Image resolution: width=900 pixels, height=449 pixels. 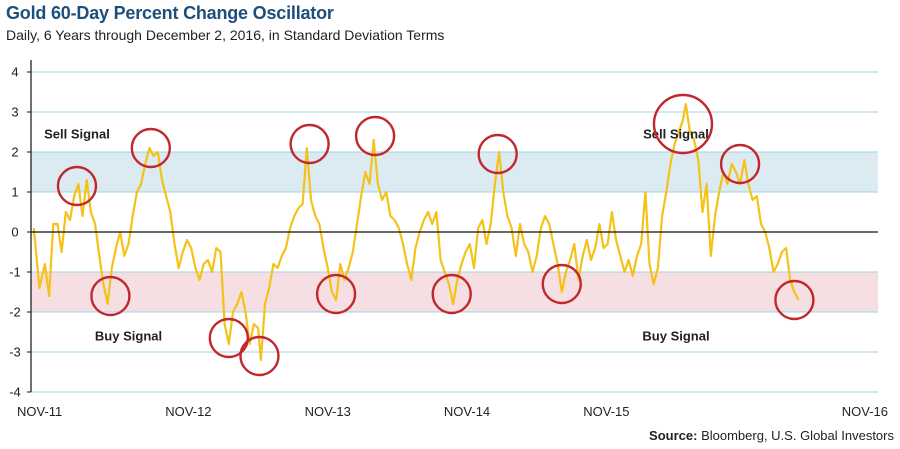 I want to click on x-tick-label: NOV-13, so click(x=328, y=411).